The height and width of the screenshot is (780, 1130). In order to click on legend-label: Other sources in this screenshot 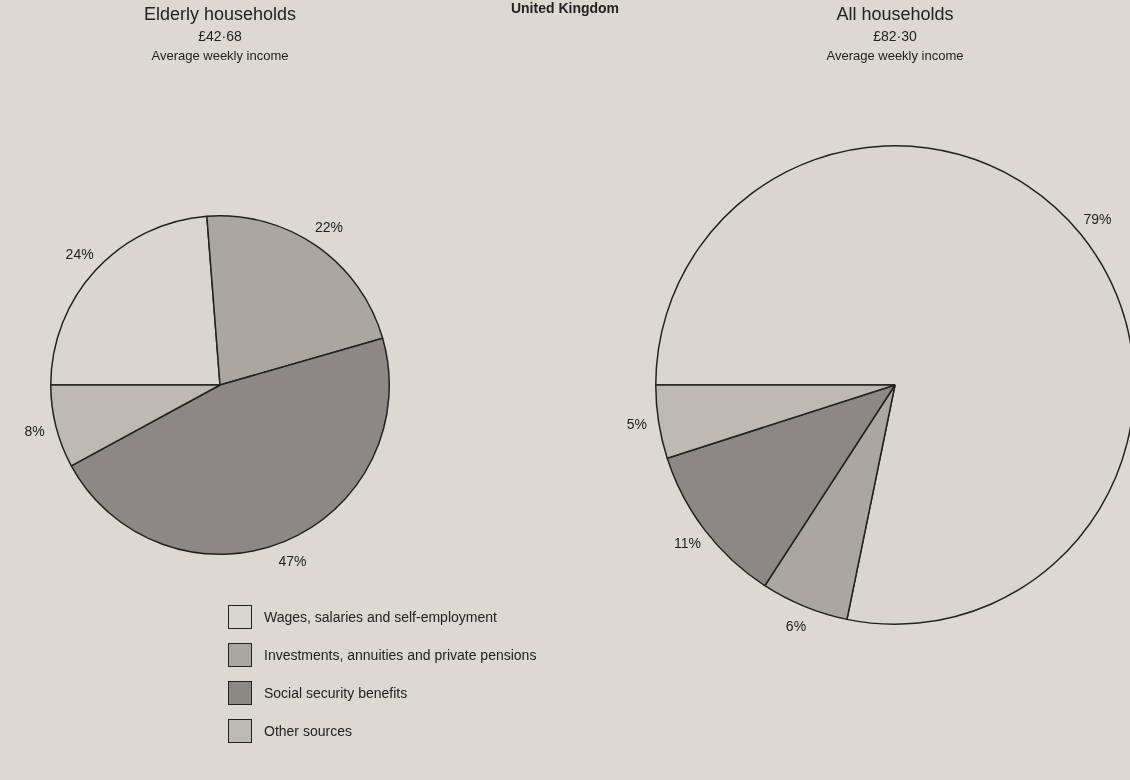, I will do `click(308, 731)`.